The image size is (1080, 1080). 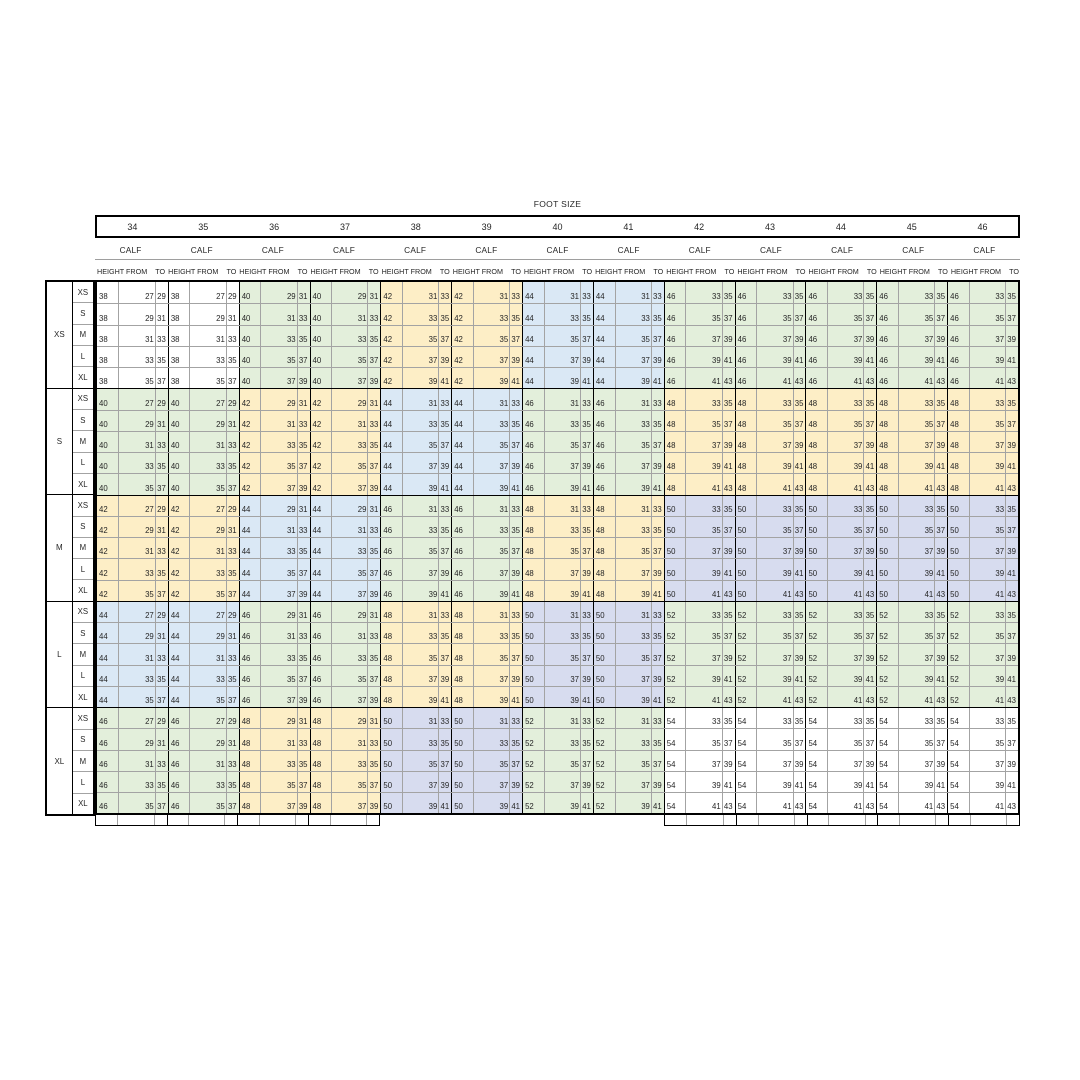 What do you see at coordinates (982, 675) in the screenshot?
I see `foot-size-cell: 52 39 41` at bounding box center [982, 675].